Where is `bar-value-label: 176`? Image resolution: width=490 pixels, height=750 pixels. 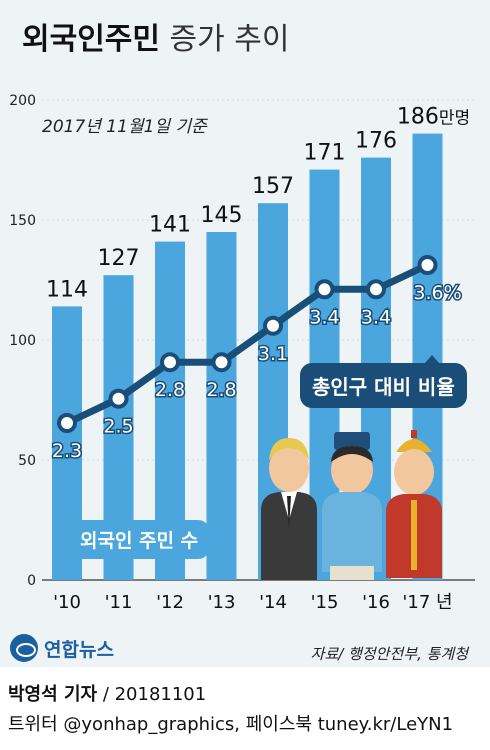 bar-value-label: 176 is located at coordinates (376, 141).